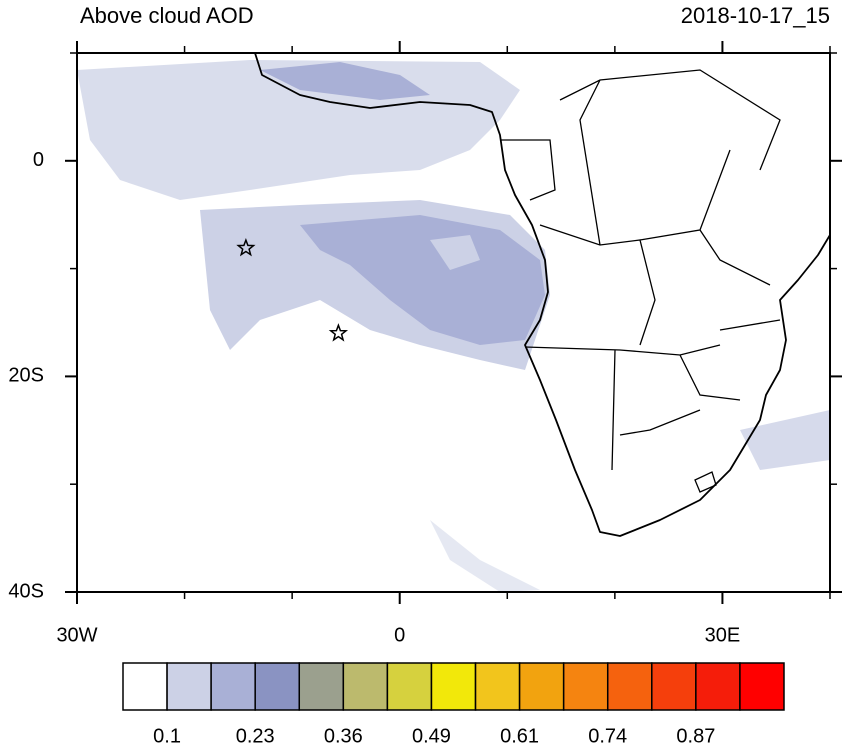  Describe the element at coordinates (723, 635) in the screenshot. I see `x-tick-label: 30E` at that location.